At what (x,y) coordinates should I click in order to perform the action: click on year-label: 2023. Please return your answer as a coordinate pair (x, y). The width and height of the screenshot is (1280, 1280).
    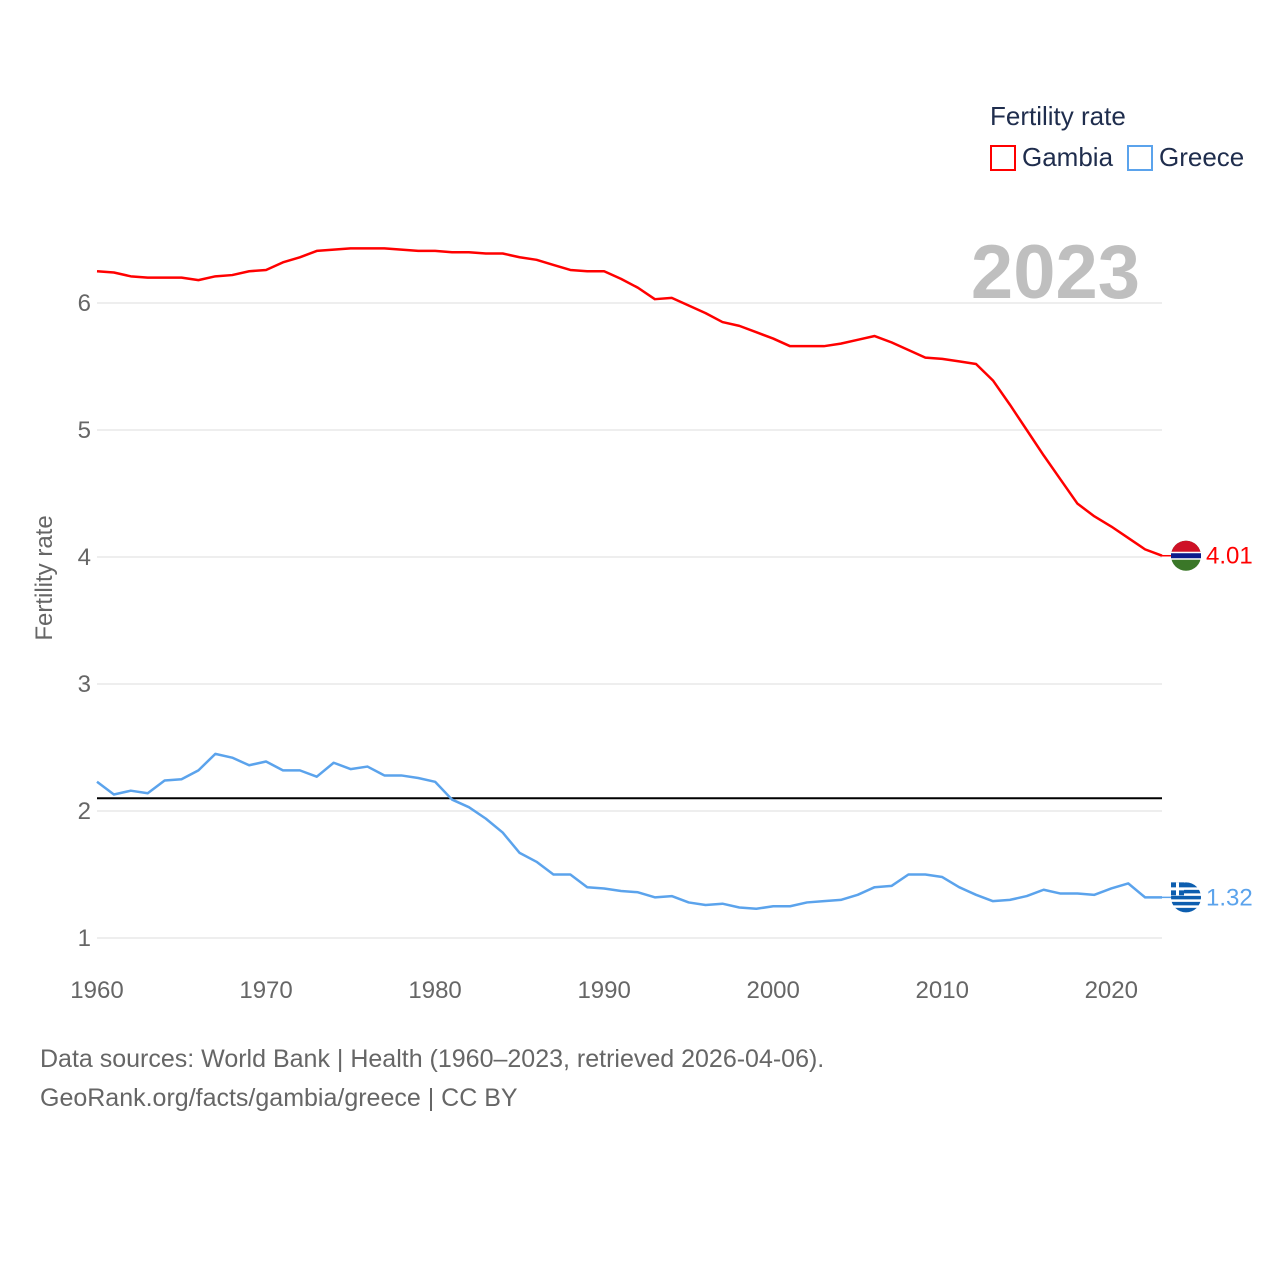
    Looking at the image, I should click on (1055, 272).